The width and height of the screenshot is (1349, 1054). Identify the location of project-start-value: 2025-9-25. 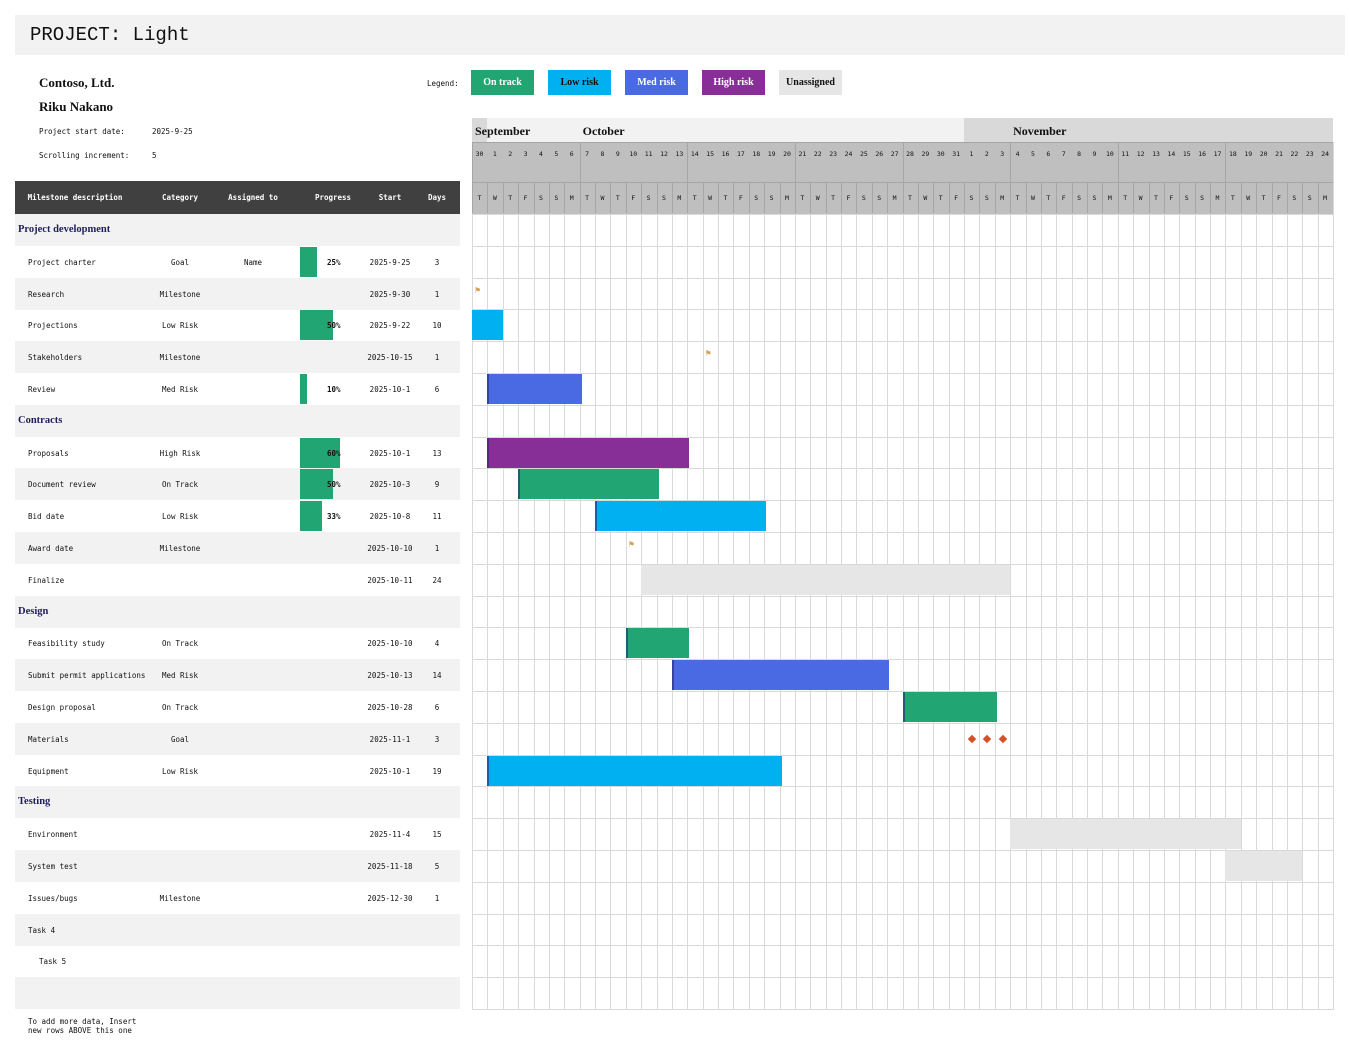
(172, 131).